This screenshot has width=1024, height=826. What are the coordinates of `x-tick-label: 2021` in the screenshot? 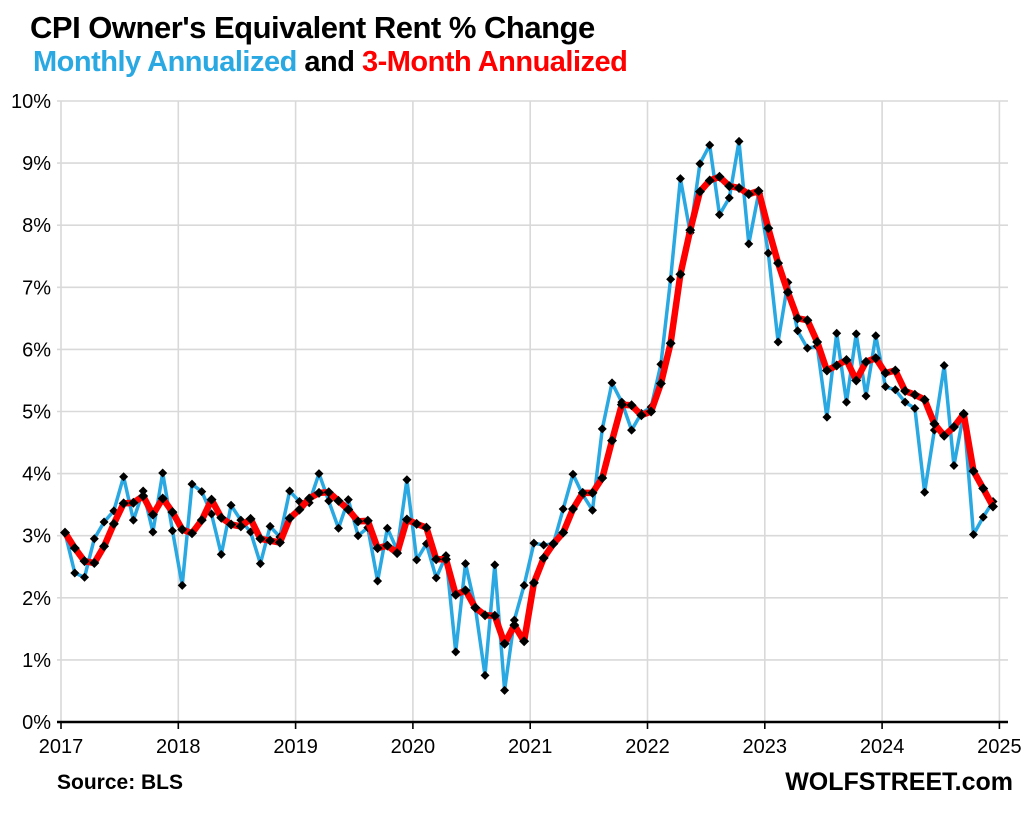 It's located at (530, 747).